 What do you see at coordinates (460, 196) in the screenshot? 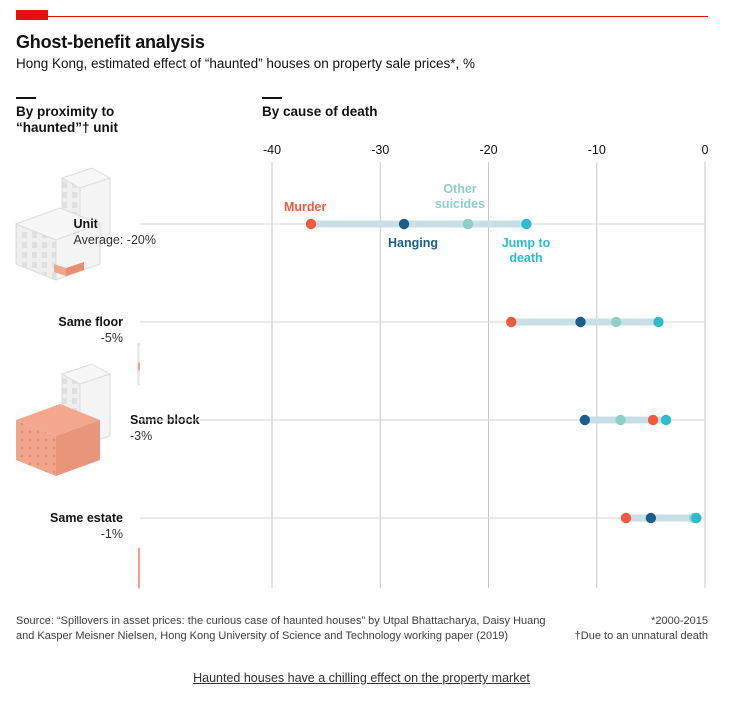
I see `annotation-other-suicides: Other suicides` at bounding box center [460, 196].